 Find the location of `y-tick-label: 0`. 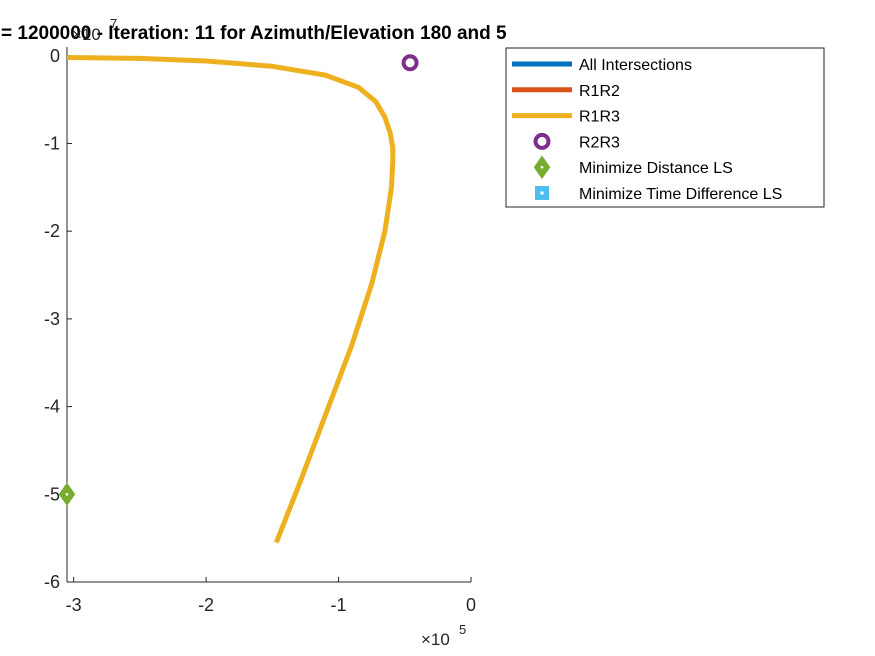

y-tick-label: 0 is located at coordinates (55, 56).